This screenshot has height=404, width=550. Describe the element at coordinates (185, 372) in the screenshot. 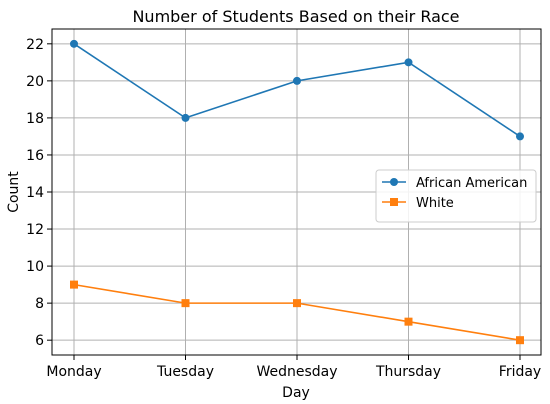

I see `x-tick-label: Tuesday` at that location.